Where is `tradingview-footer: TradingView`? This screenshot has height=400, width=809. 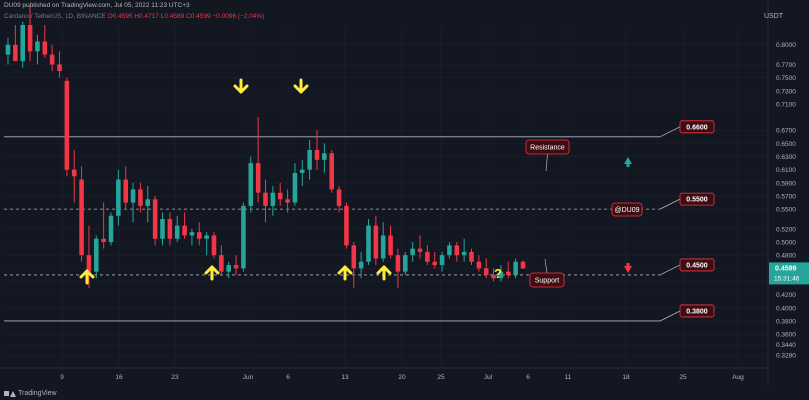
tradingview-footer: TradingView is located at coordinates (30, 393).